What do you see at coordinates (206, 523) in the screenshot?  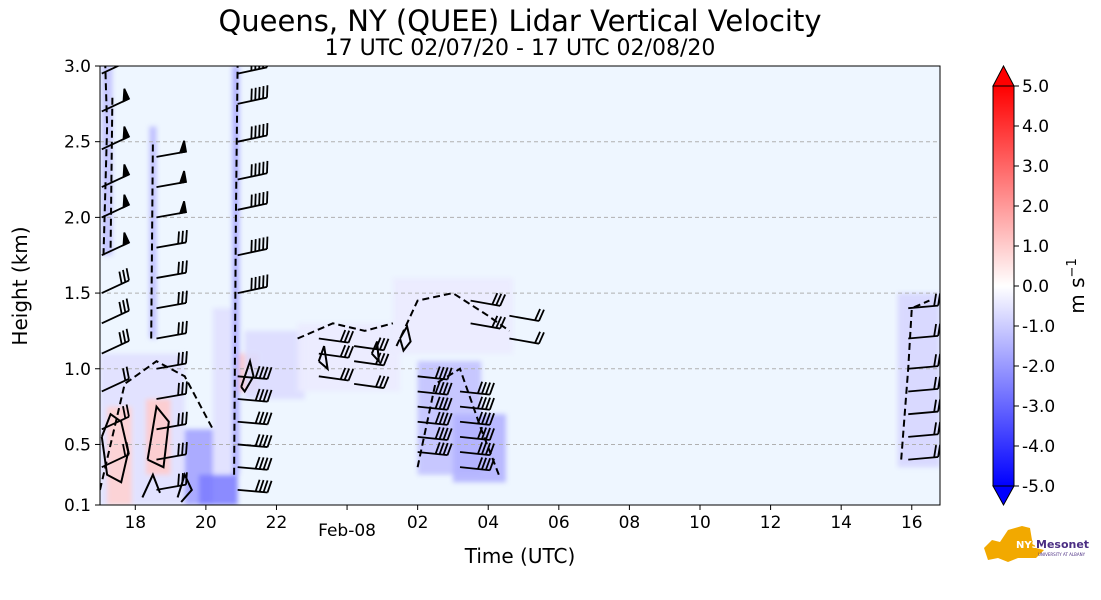 I see `x-tick-label: 20` at bounding box center [206, 523].